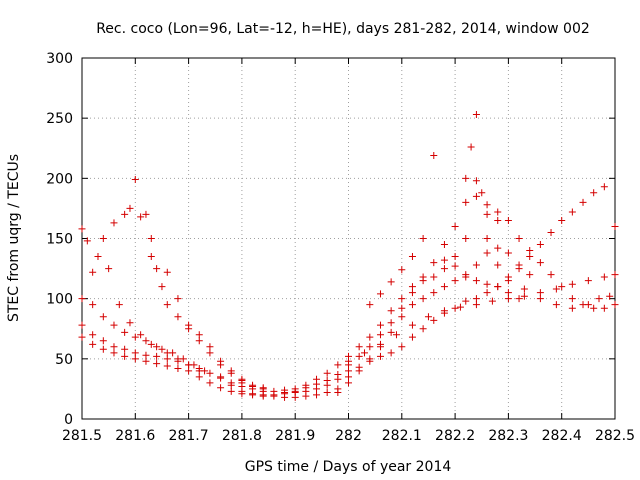  What do you see at coordinates (562, 436) in the screenshot?
I see `x-tick-label: 282.4` at bounding box center [562, 436].